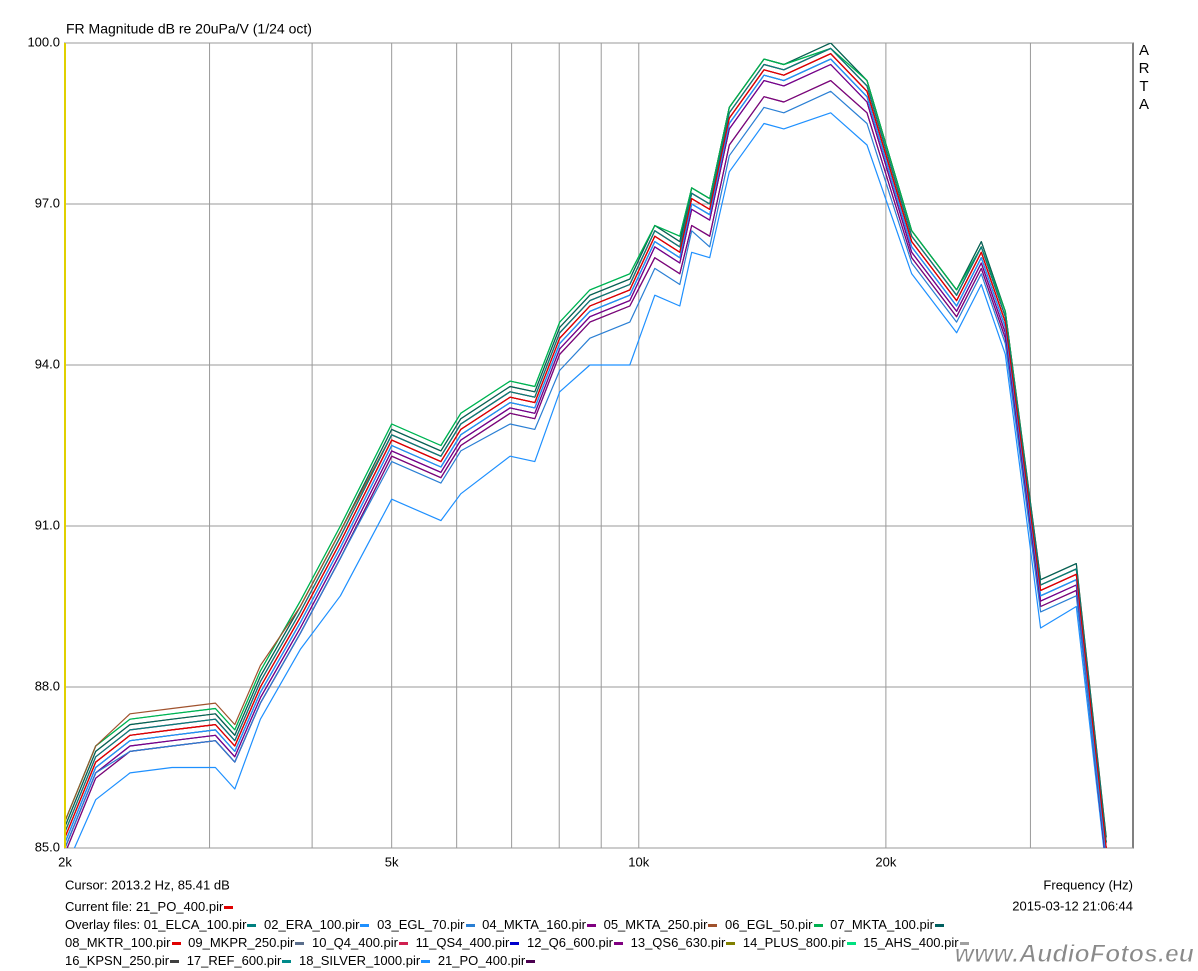 Image resolution: width=1198 pixels, height=971 pixels. I want to click on legend-label: 11_QS4_400.pir, so click(462, 942).